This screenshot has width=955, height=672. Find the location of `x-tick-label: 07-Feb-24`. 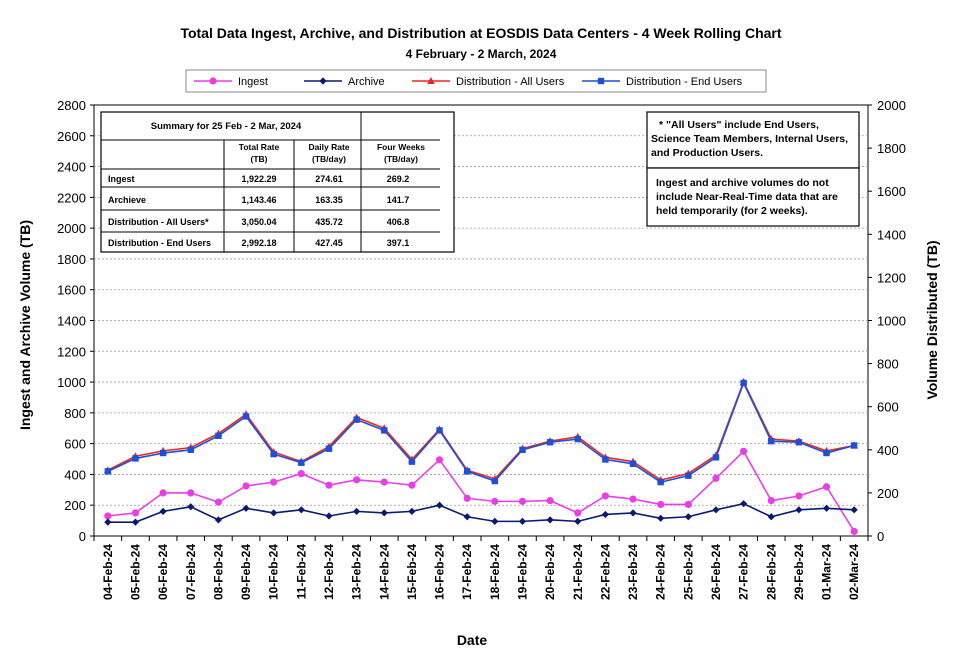

x-tick-label: 07-Feb-24 is located at coordinates (191, 572).